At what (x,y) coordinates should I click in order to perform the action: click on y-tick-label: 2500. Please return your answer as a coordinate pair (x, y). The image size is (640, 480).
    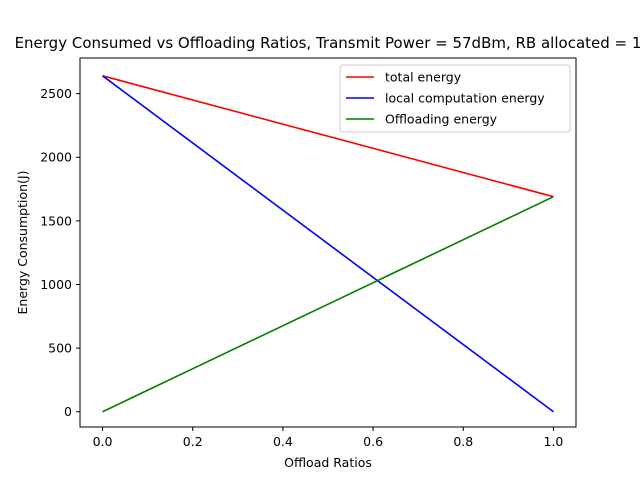
    Looking at the image, I should click on (56, 93).